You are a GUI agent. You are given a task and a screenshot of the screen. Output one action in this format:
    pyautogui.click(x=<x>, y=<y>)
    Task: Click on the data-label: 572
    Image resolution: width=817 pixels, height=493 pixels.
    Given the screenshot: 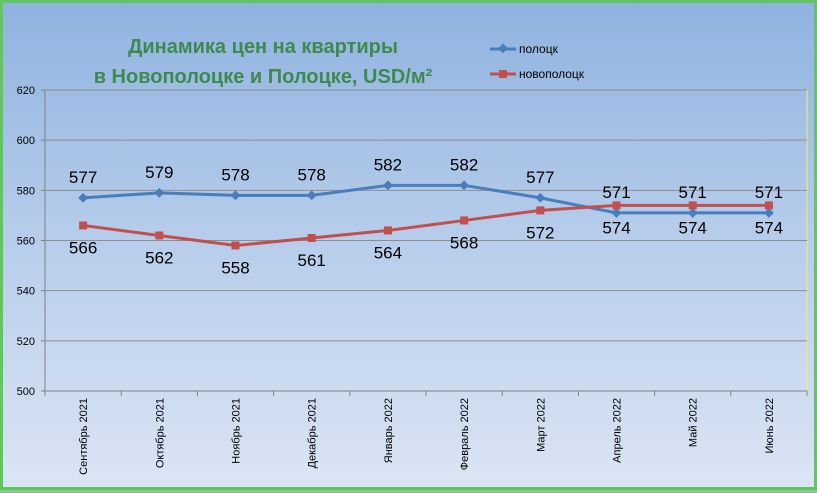 What is the action you would take?
    pyautogui.click(x=540, y=232)
    